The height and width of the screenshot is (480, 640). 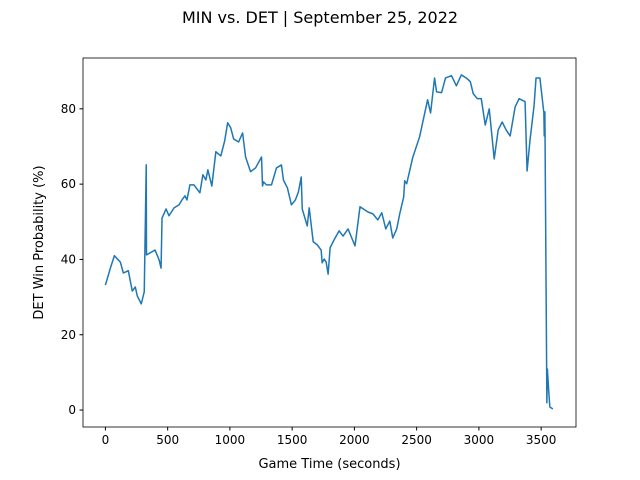 What do you see at coordinates (68, 109) in the screenshot?
I see `y-tick-label: 80` at bounding box center [68, 109].